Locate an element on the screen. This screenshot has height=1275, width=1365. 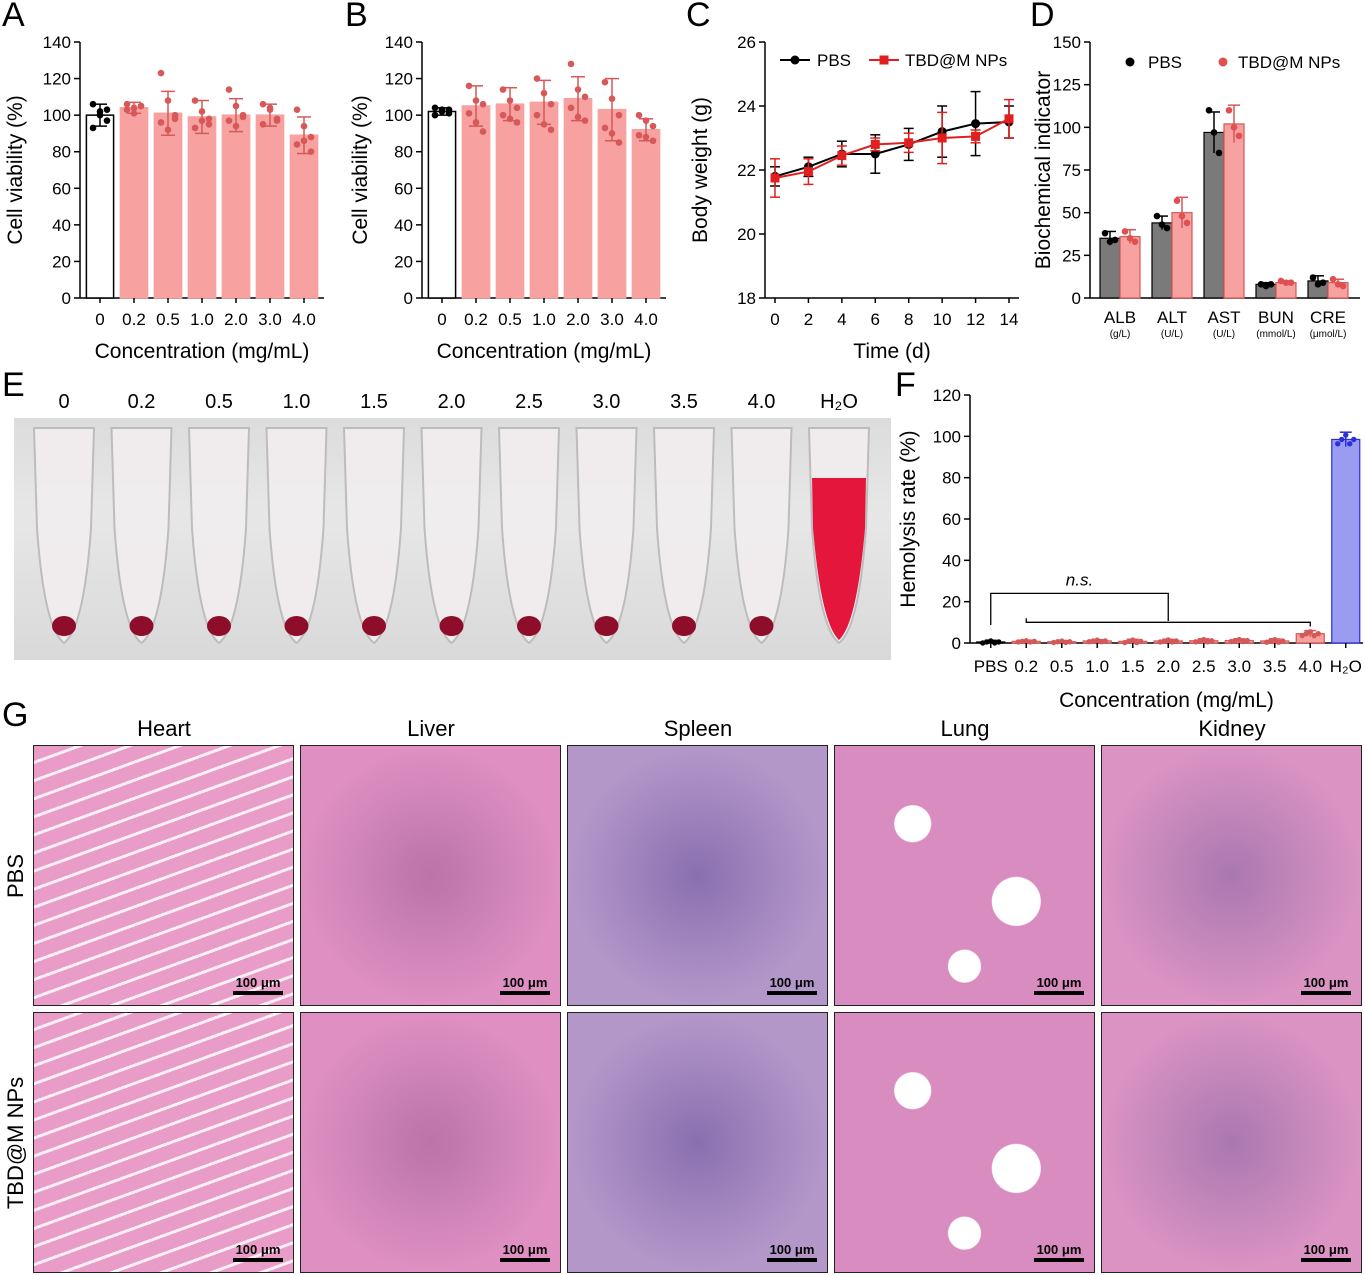
C-x-tick-label: 4 is located at coordinates (841, 319).